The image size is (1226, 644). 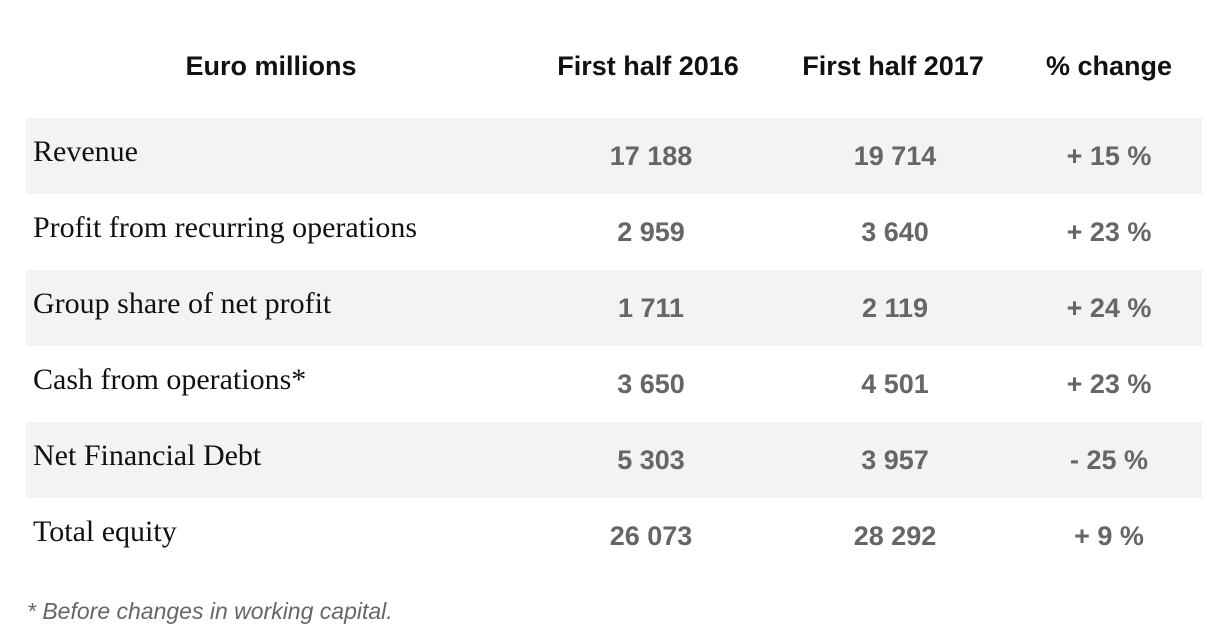 I want to click on row-label: Profit from recurring operations, so click(x=225, y=227).